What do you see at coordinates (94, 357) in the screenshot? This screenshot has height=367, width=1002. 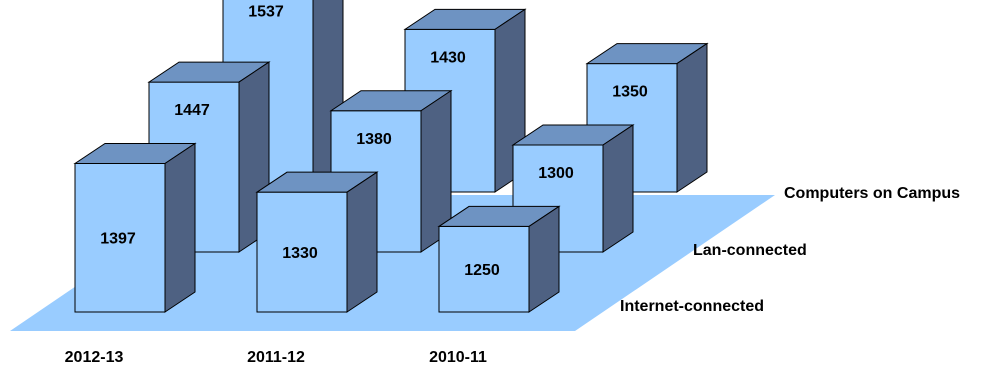 I see `category-label-2012-13: 2012-13` at bounding box center [94, 357].